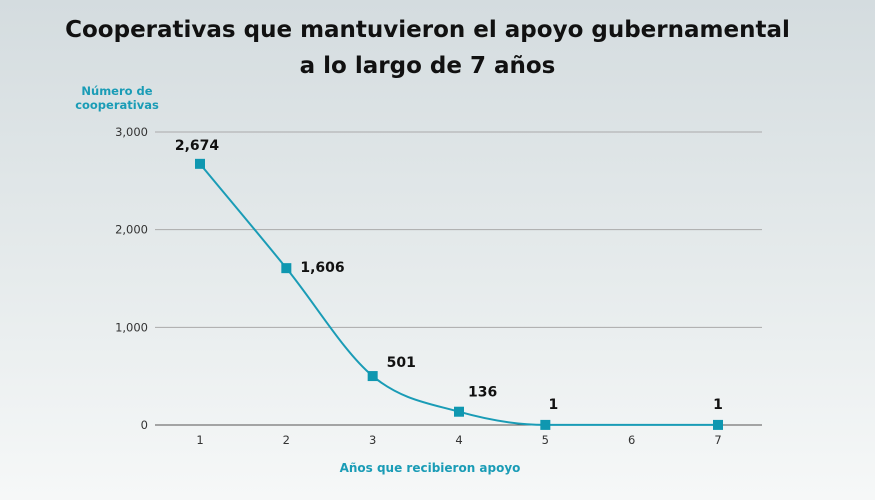  Describe the element at coordinates (117, 105) in the screenshot. I see `y-axis-label-line2: cooperativas` at that location.